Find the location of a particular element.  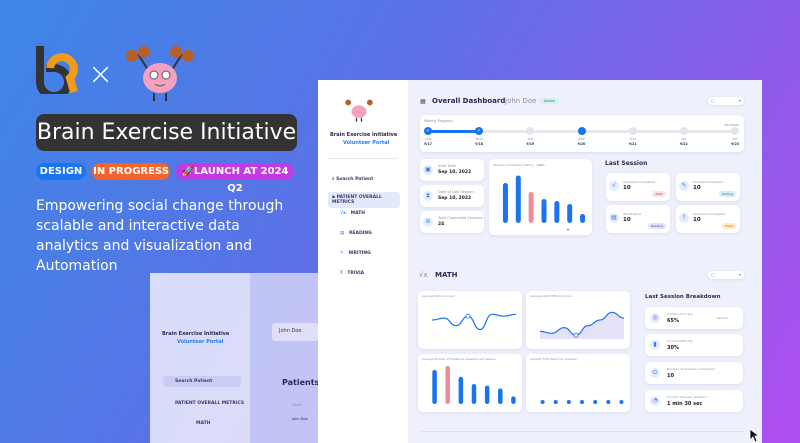

back-row: John Doe is located at coordinates (300, 419).